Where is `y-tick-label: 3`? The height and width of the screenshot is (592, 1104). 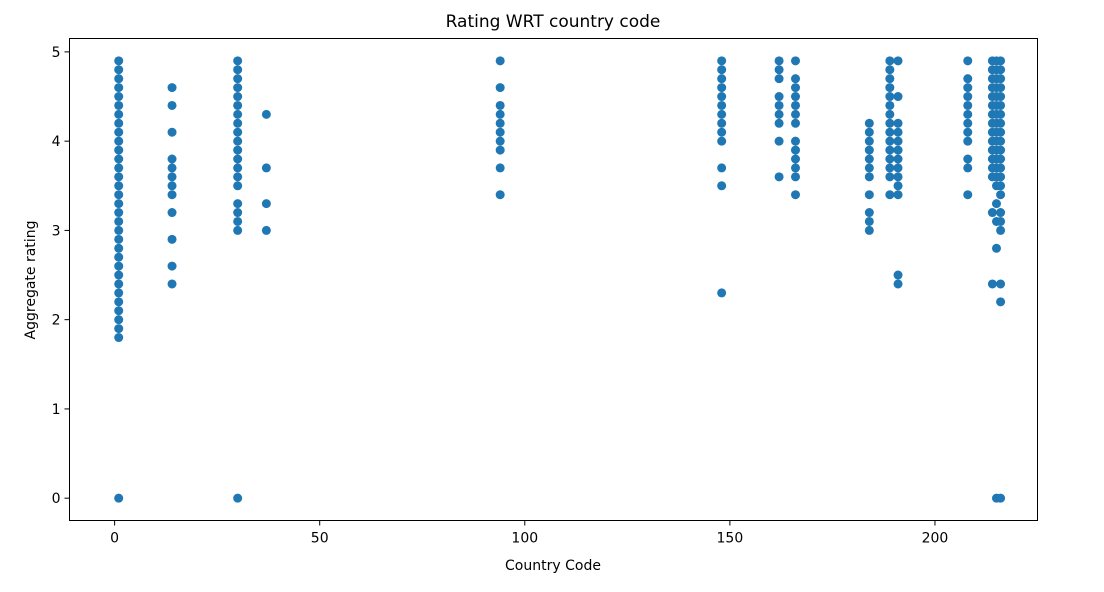 y-tick-label: 3 is located at coordinates (56, 231).